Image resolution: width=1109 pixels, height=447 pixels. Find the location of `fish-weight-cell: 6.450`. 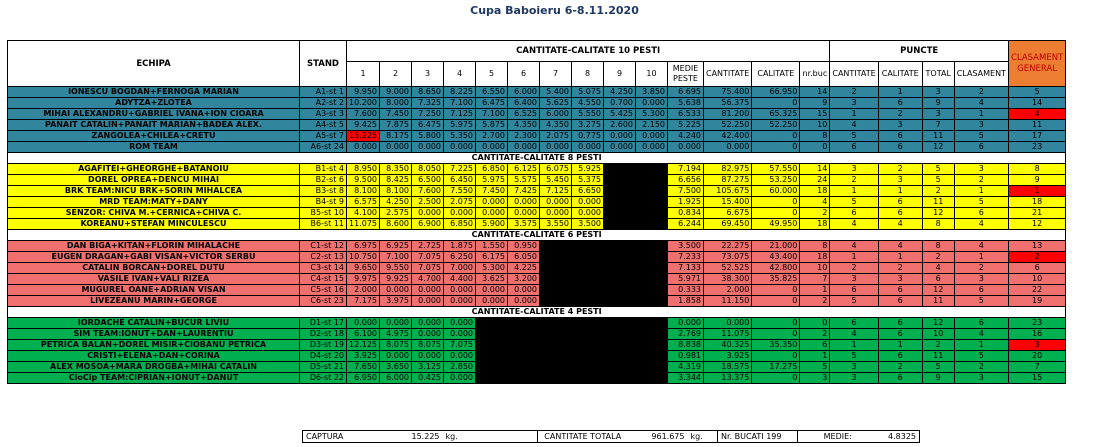

fish-weight-cell: 6.450 is located at coordinates (459, 180).